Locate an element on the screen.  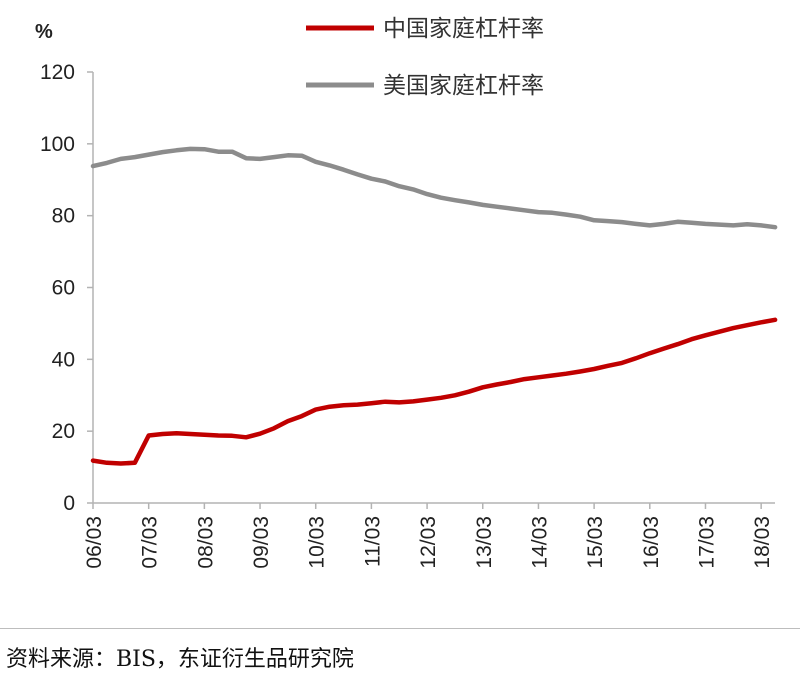
x-tick-label: 13/03 is located at coordinates (484, 542).